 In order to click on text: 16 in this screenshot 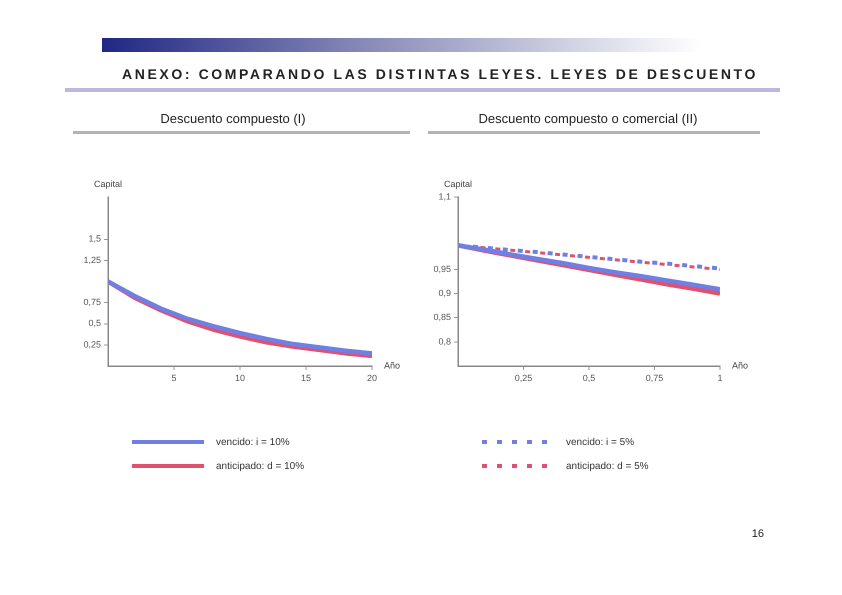, I will do `click(758, 534)`.